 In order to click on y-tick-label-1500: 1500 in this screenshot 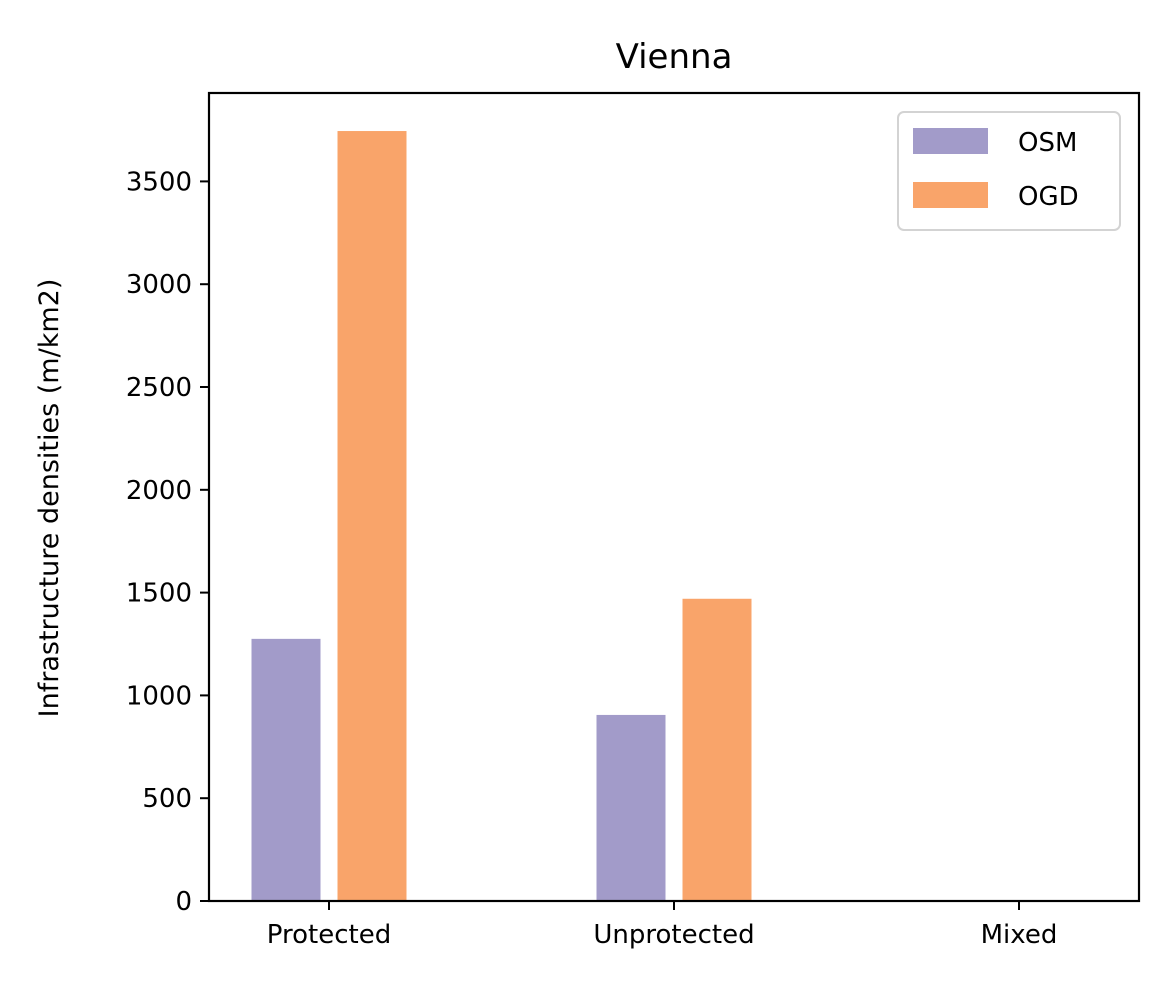, I will do `click(159, 594)`.